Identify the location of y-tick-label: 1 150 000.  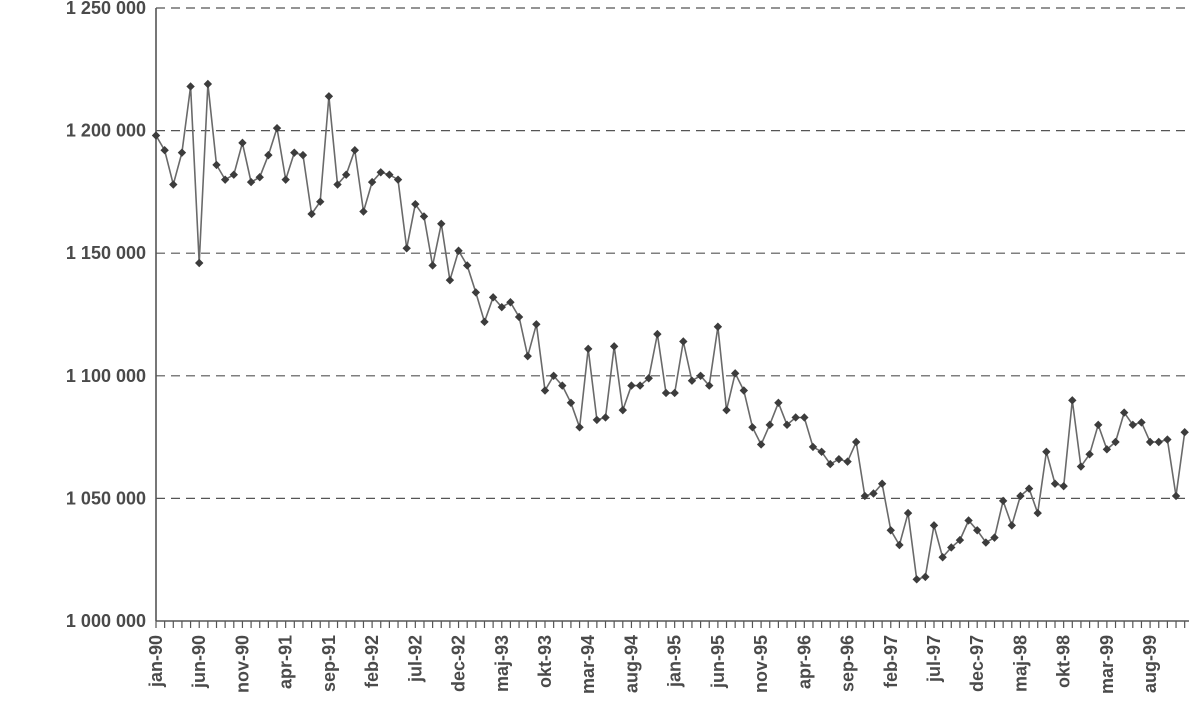
(106, 253).